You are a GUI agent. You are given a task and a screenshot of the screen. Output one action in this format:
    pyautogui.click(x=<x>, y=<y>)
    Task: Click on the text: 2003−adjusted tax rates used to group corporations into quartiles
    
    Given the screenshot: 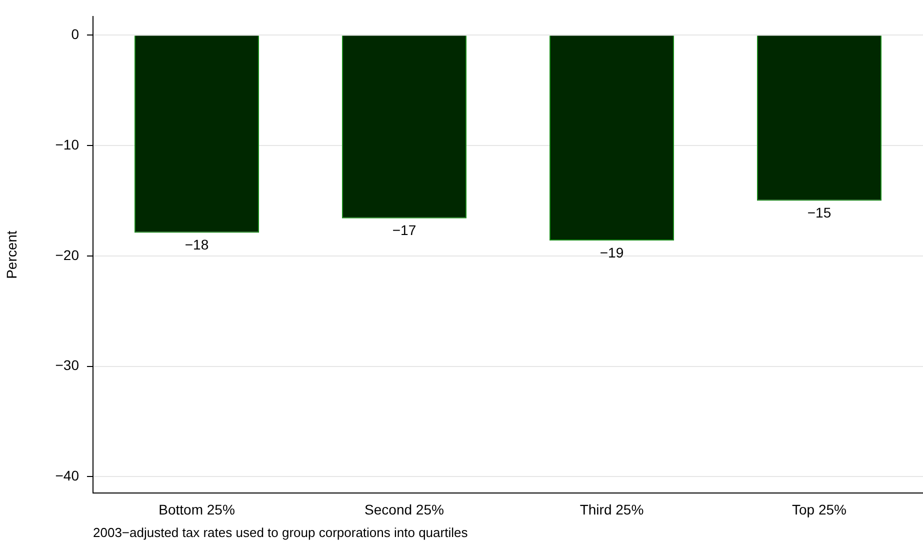 What is the action you would take?
    pyautogui.click(x=280, y=532)
    